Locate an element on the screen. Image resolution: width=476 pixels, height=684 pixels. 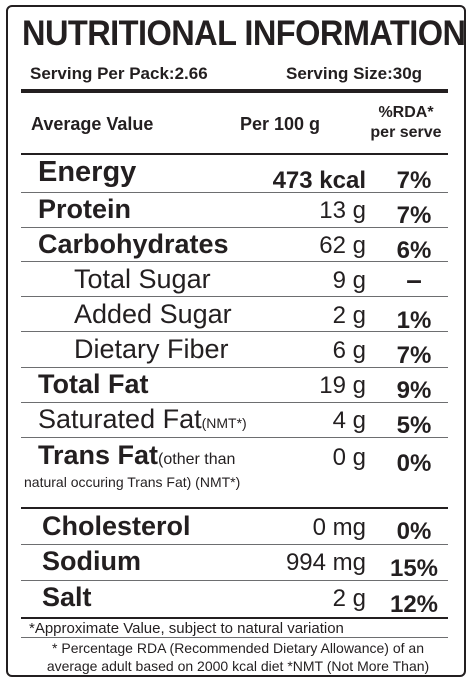
row-saturated-fat-note: (NMT*) is located at coordinates (224, 423).